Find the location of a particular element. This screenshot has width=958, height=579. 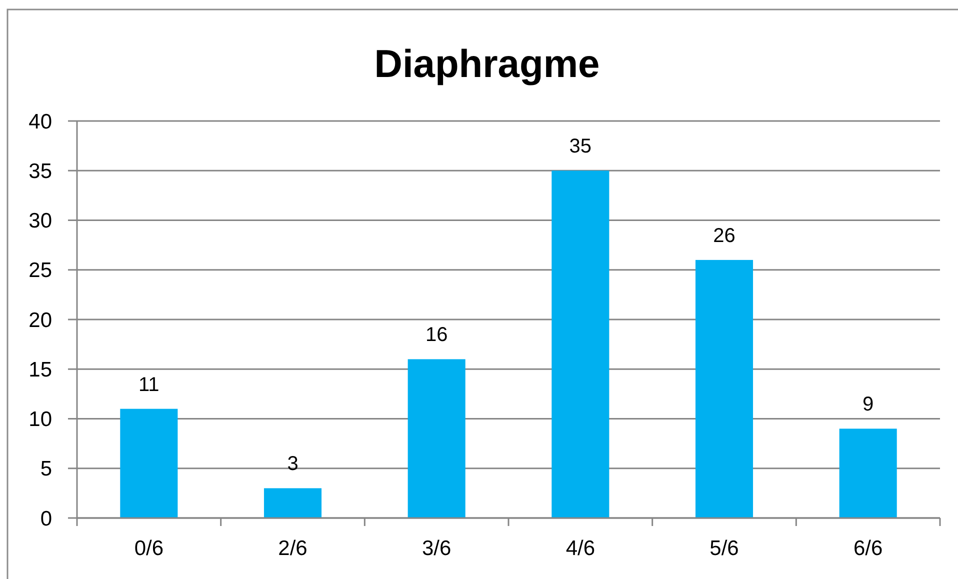

data-label: 9 is located at coordinates (868, 405).